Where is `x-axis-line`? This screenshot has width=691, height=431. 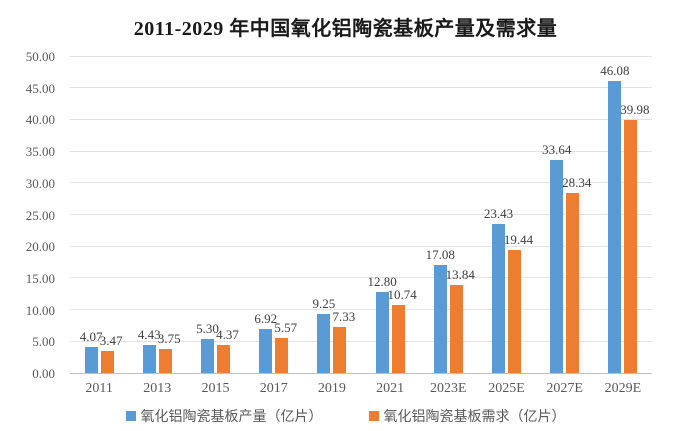 x-axis-line is located at coordinates (361, 373).